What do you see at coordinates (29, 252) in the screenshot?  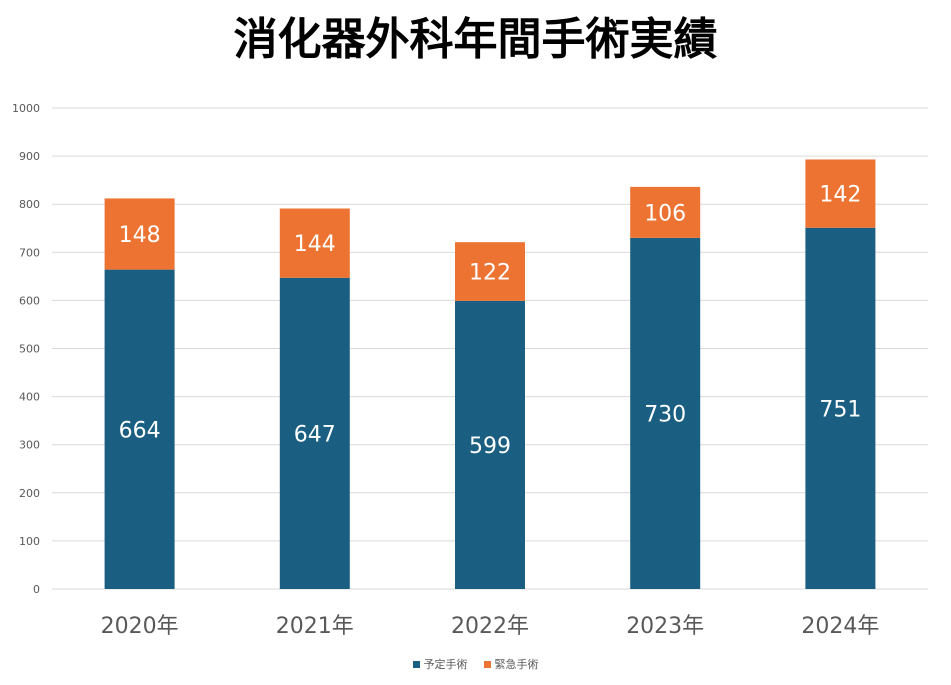 I see `y-tick-label: 700` at bounding box center [29, 252].